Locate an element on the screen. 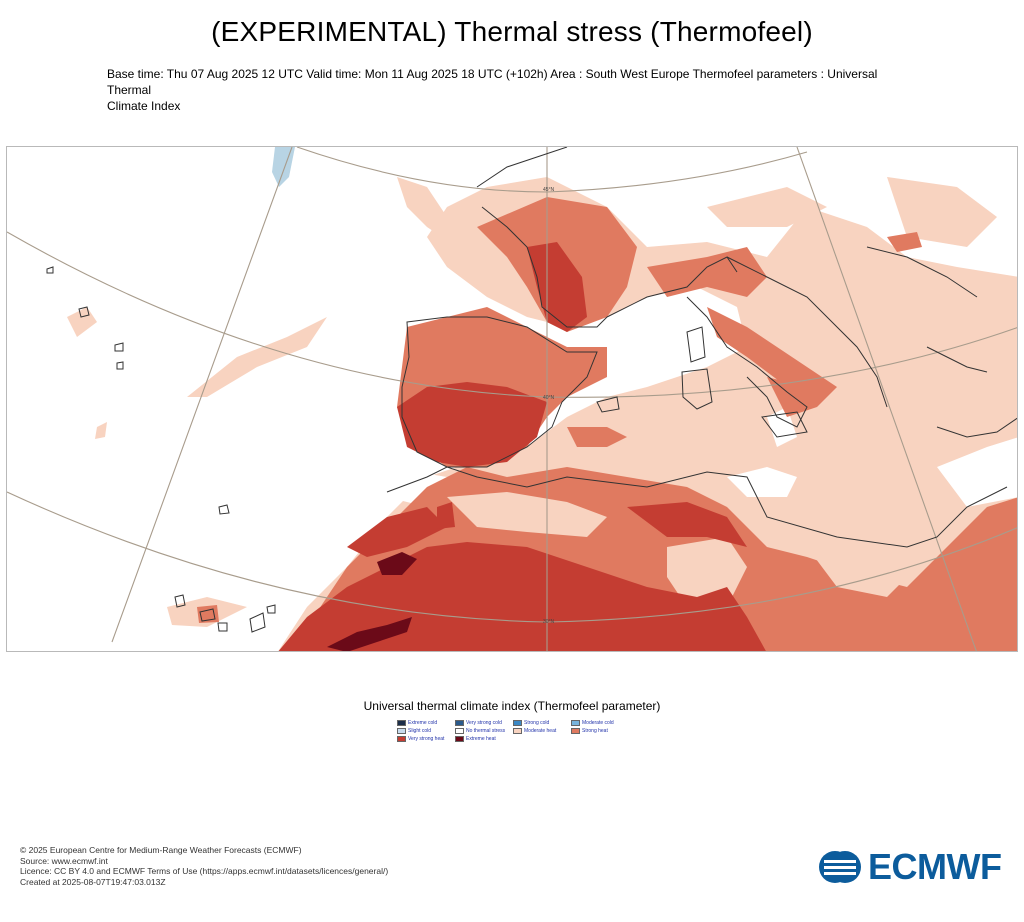 This screenshot has width=1024, height=922. ecmwf-logo: ECMWF is located at coordinates (913, 866).